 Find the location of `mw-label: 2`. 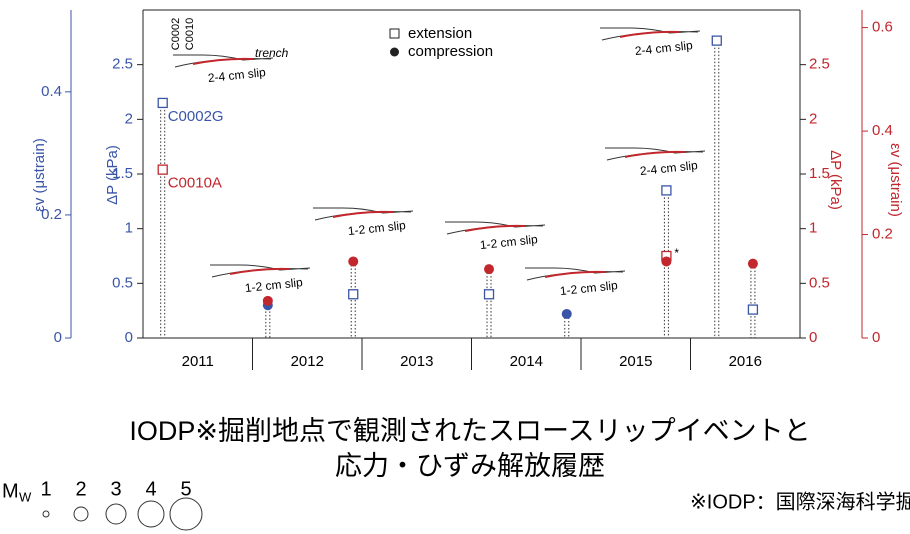

mw-label: 2 is located at coordinates (80, 489).